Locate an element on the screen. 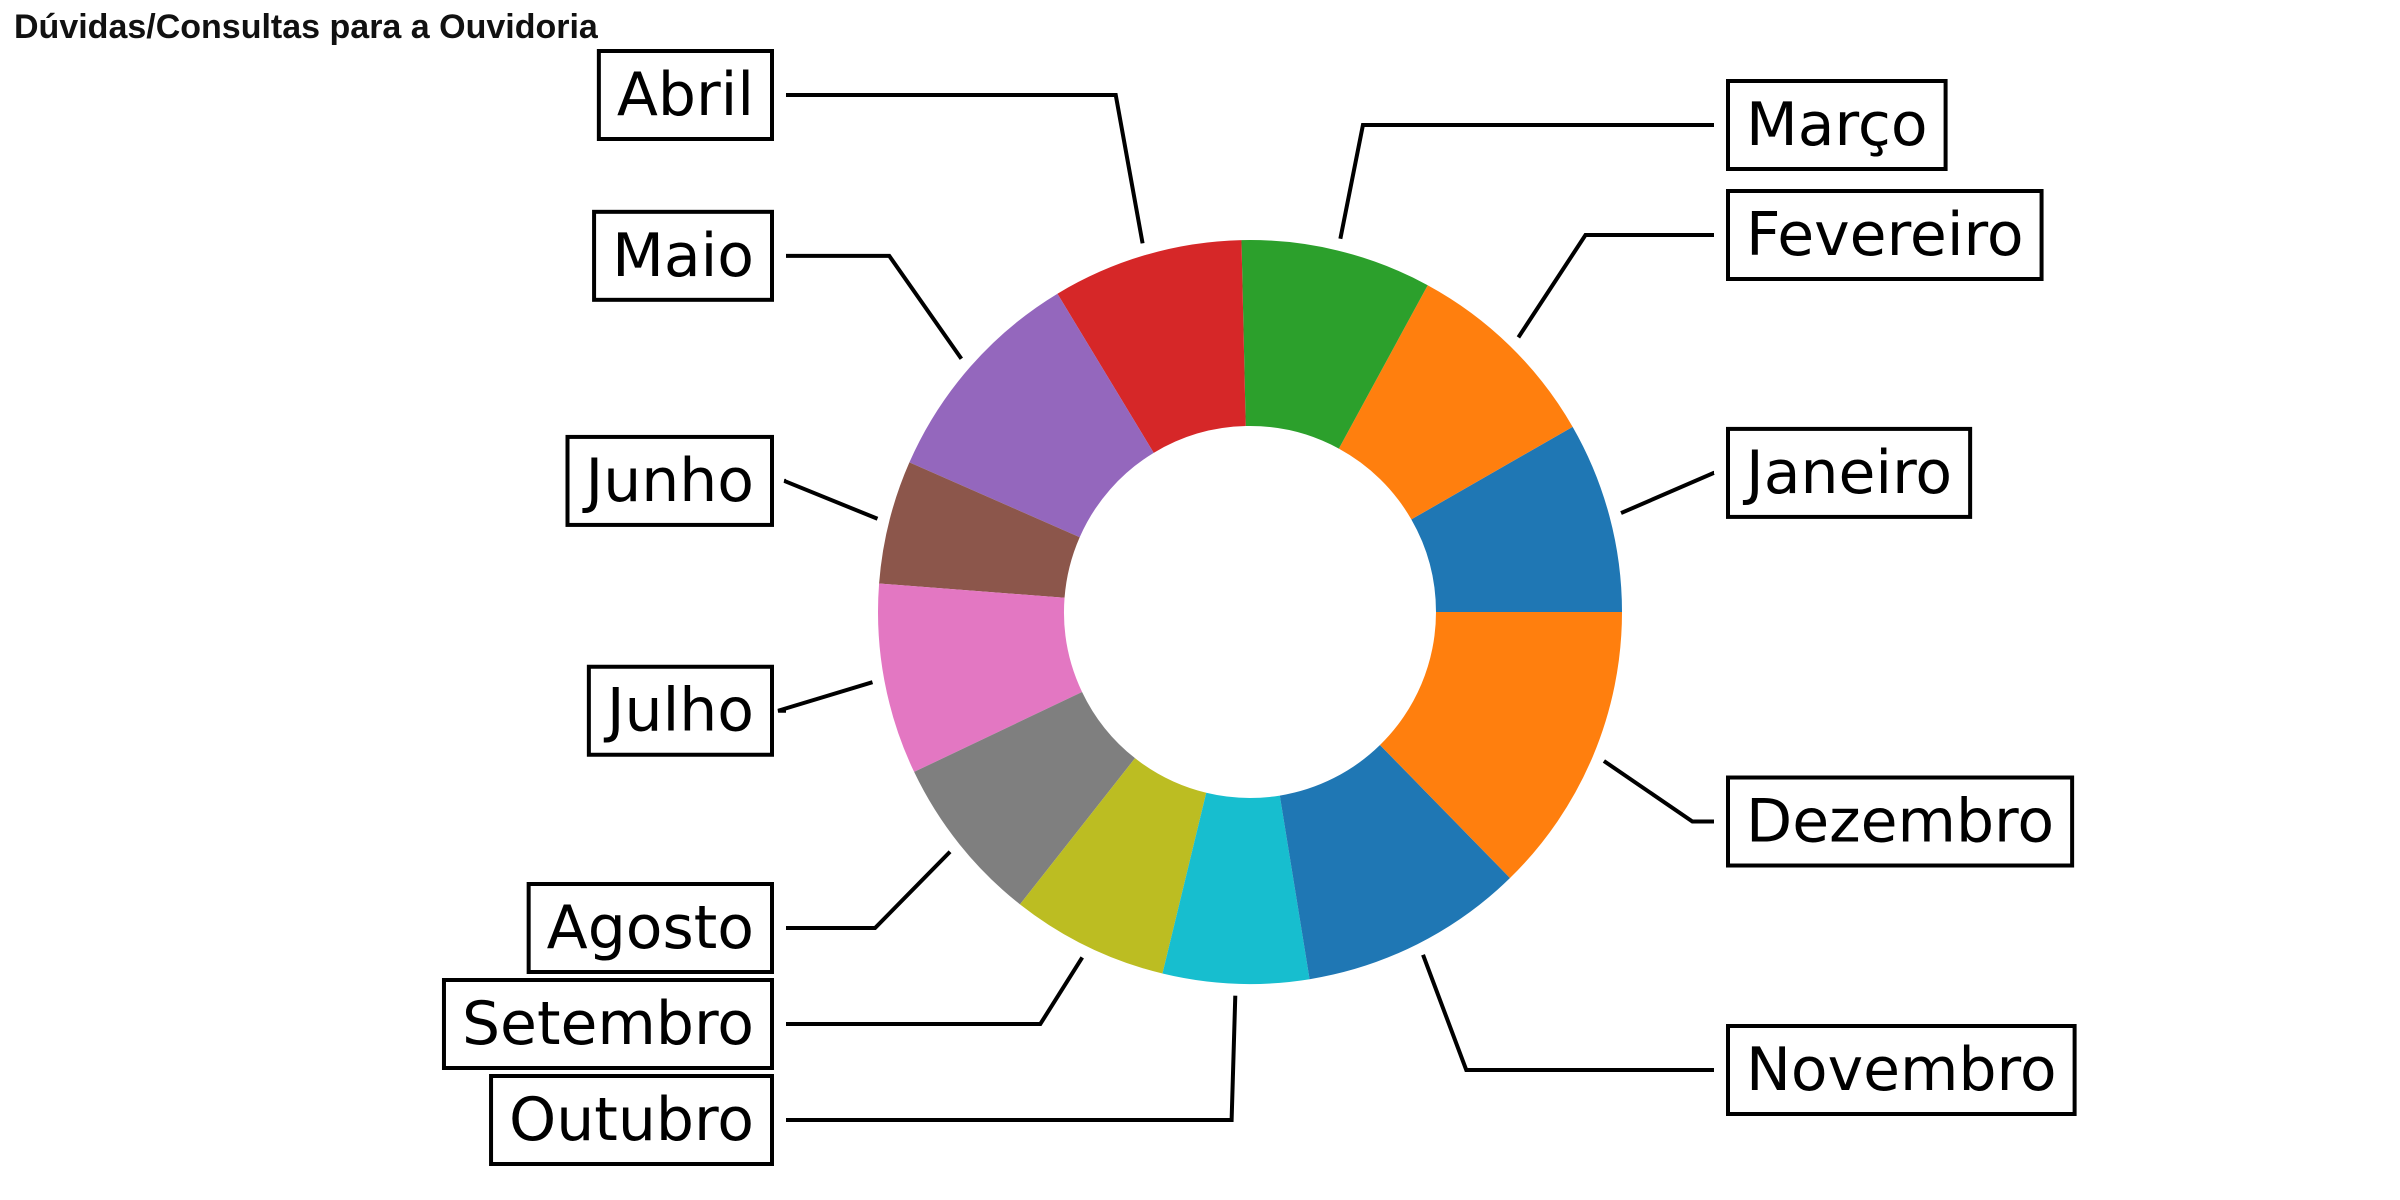 The image size is (2400, 1200). label-janeiro: Janeiro is located at coordinates (1849, 472).